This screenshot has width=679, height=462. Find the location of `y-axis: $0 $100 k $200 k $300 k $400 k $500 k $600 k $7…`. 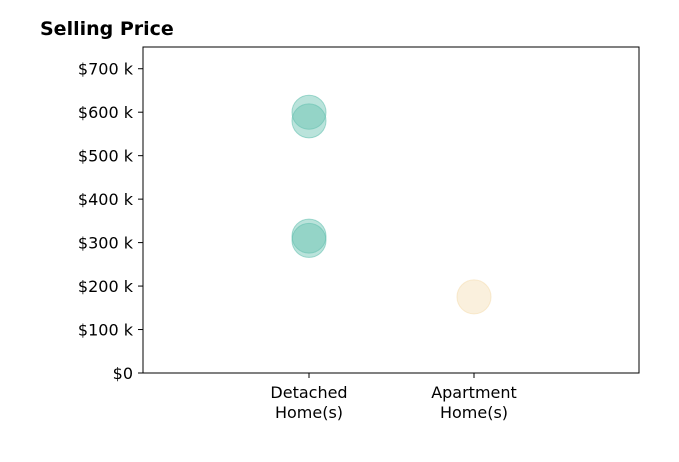

y-axis: $0 $100 k $200 k $300 k $400 k $500 k $600 k $7… is located at coordinates (110, 221).